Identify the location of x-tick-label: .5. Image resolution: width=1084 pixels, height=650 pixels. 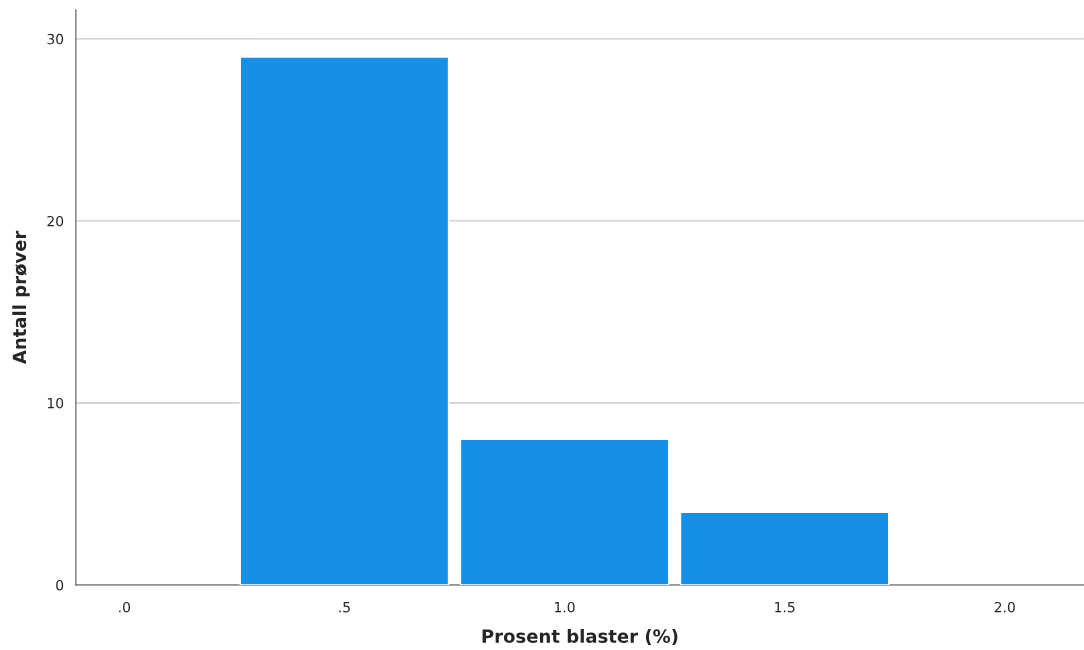
(344, 607).